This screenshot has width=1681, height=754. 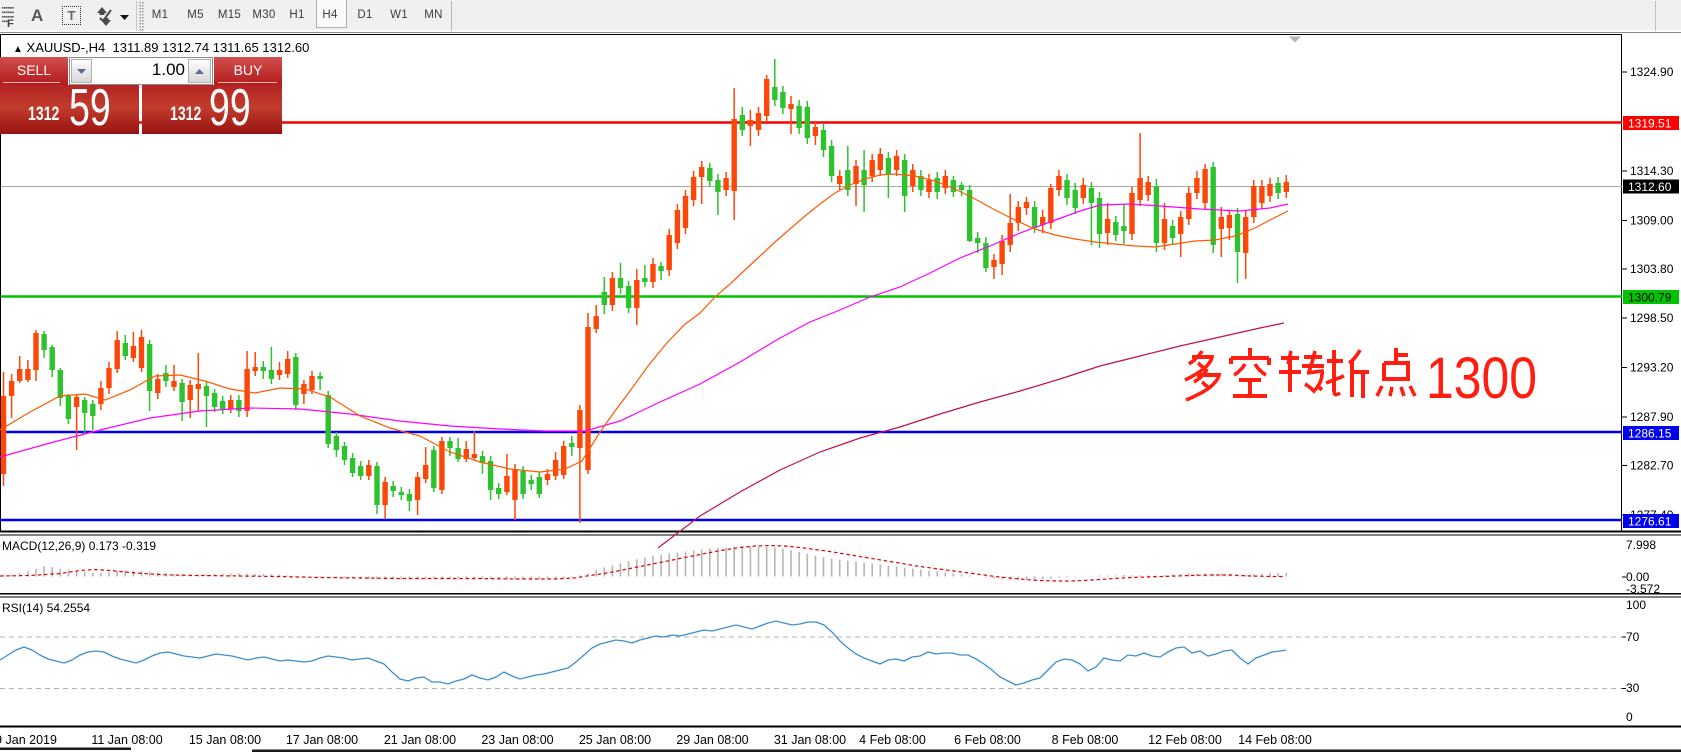 I want to click on svg-text: 1300, so click(x=1481, y=379).